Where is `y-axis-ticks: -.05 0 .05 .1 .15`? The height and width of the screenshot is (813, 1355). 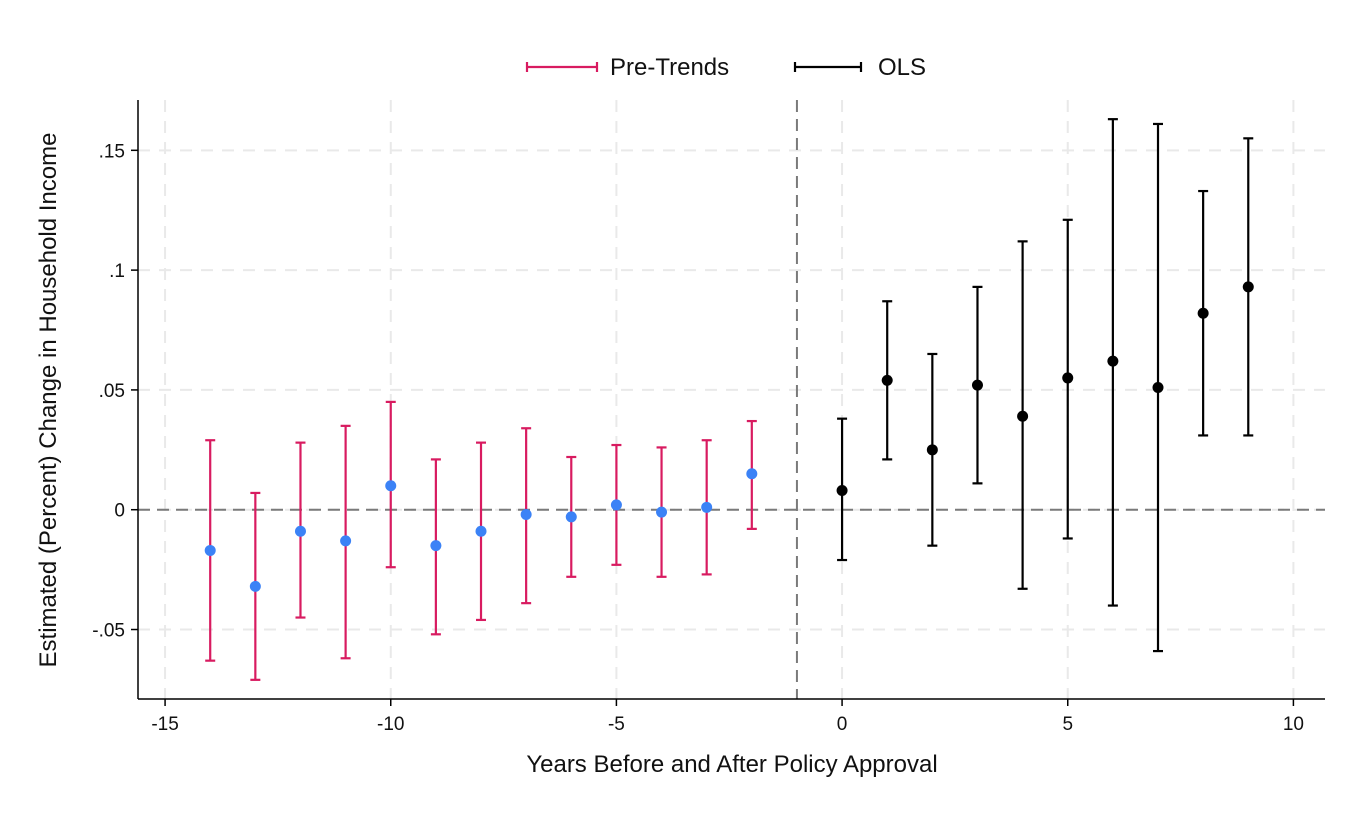
y-axis-ticks: -.05 0 .05 .1 .15 is located at coordinates (115, 391).